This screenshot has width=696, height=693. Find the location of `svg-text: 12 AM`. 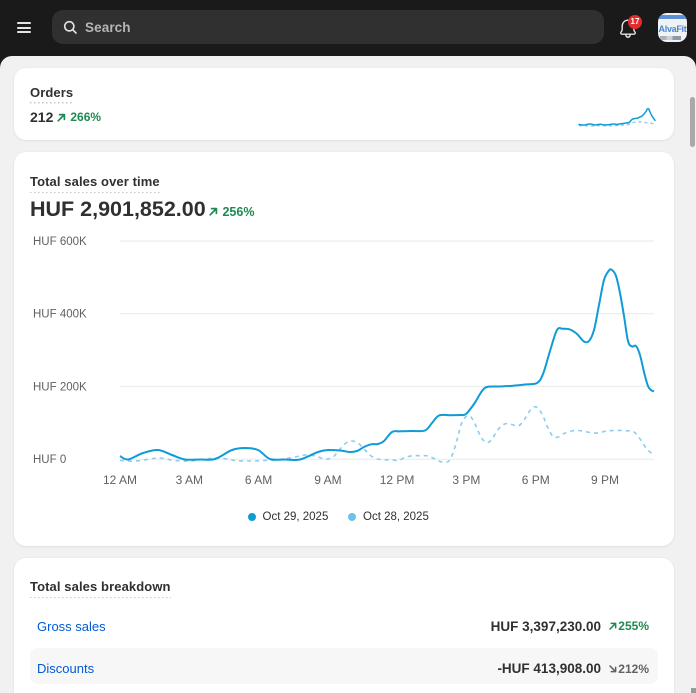

svg-text: 12 AM is located at coordinates (120, 480).